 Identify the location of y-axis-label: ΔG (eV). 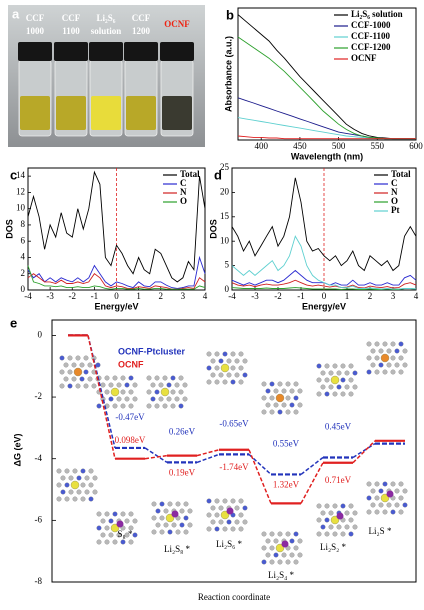
(17, 450).